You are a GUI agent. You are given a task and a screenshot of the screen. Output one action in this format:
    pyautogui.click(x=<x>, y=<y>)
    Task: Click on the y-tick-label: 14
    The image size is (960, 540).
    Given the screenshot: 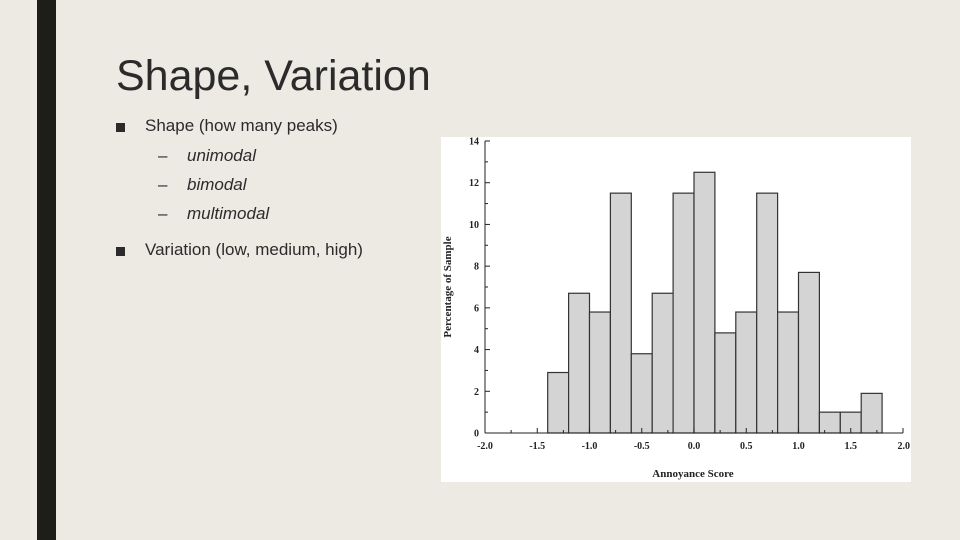 What is the action you would take?
    pyautogui.click(x=474, y=142)
    